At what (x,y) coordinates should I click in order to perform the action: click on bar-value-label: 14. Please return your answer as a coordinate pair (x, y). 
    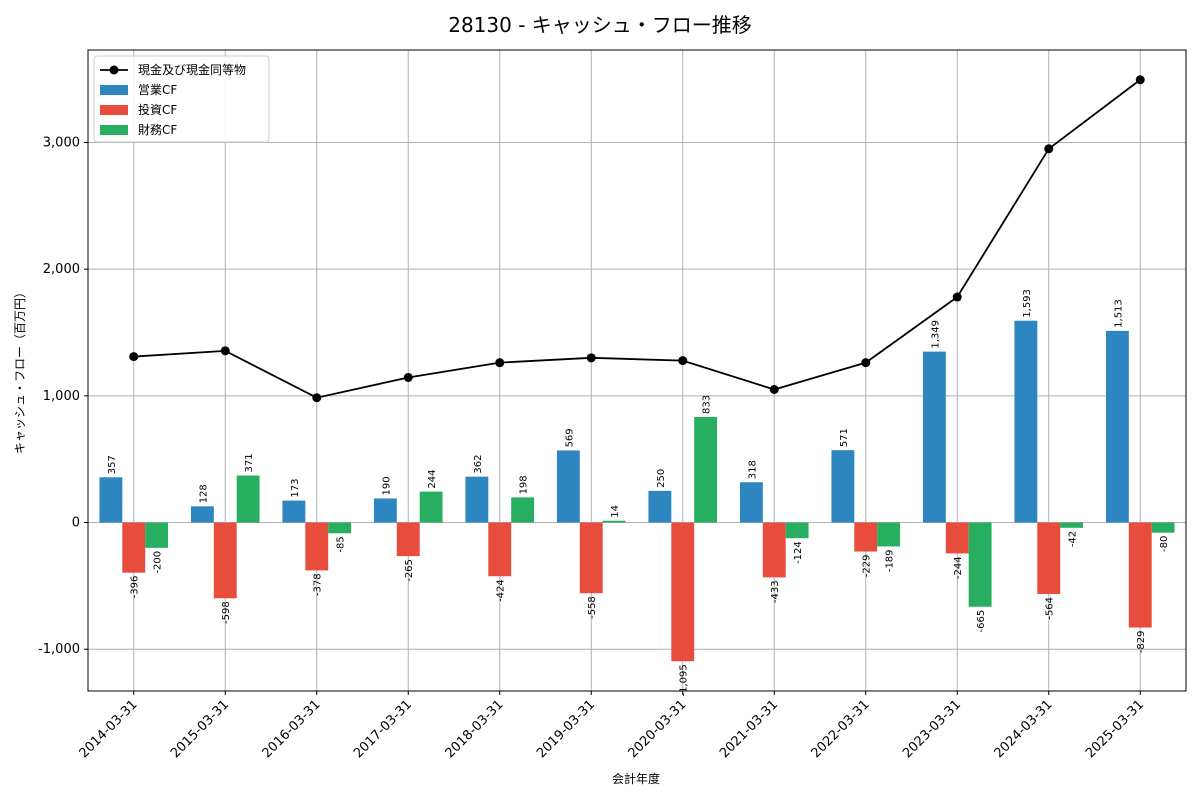
    Looking at the image, I should click on (615, 511).